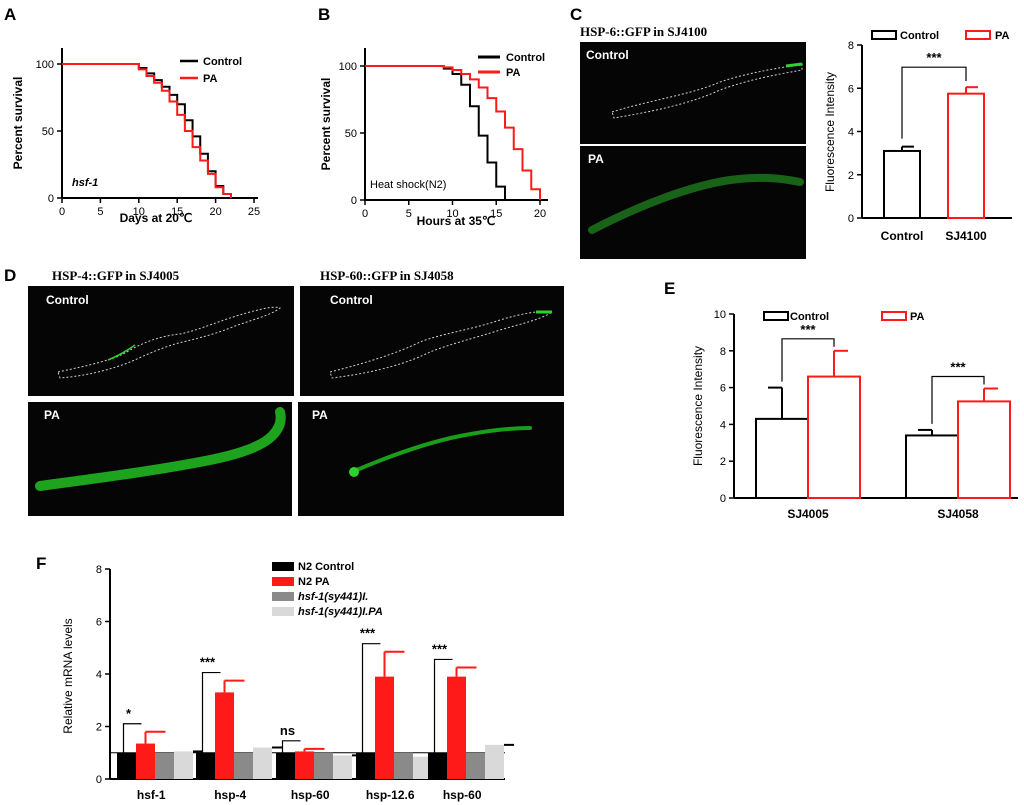  What do you see at coordinates (408, 185) in the screenshot?
I see `annotation-b: Heat shock(N2)` at bounding box center [408, 185].